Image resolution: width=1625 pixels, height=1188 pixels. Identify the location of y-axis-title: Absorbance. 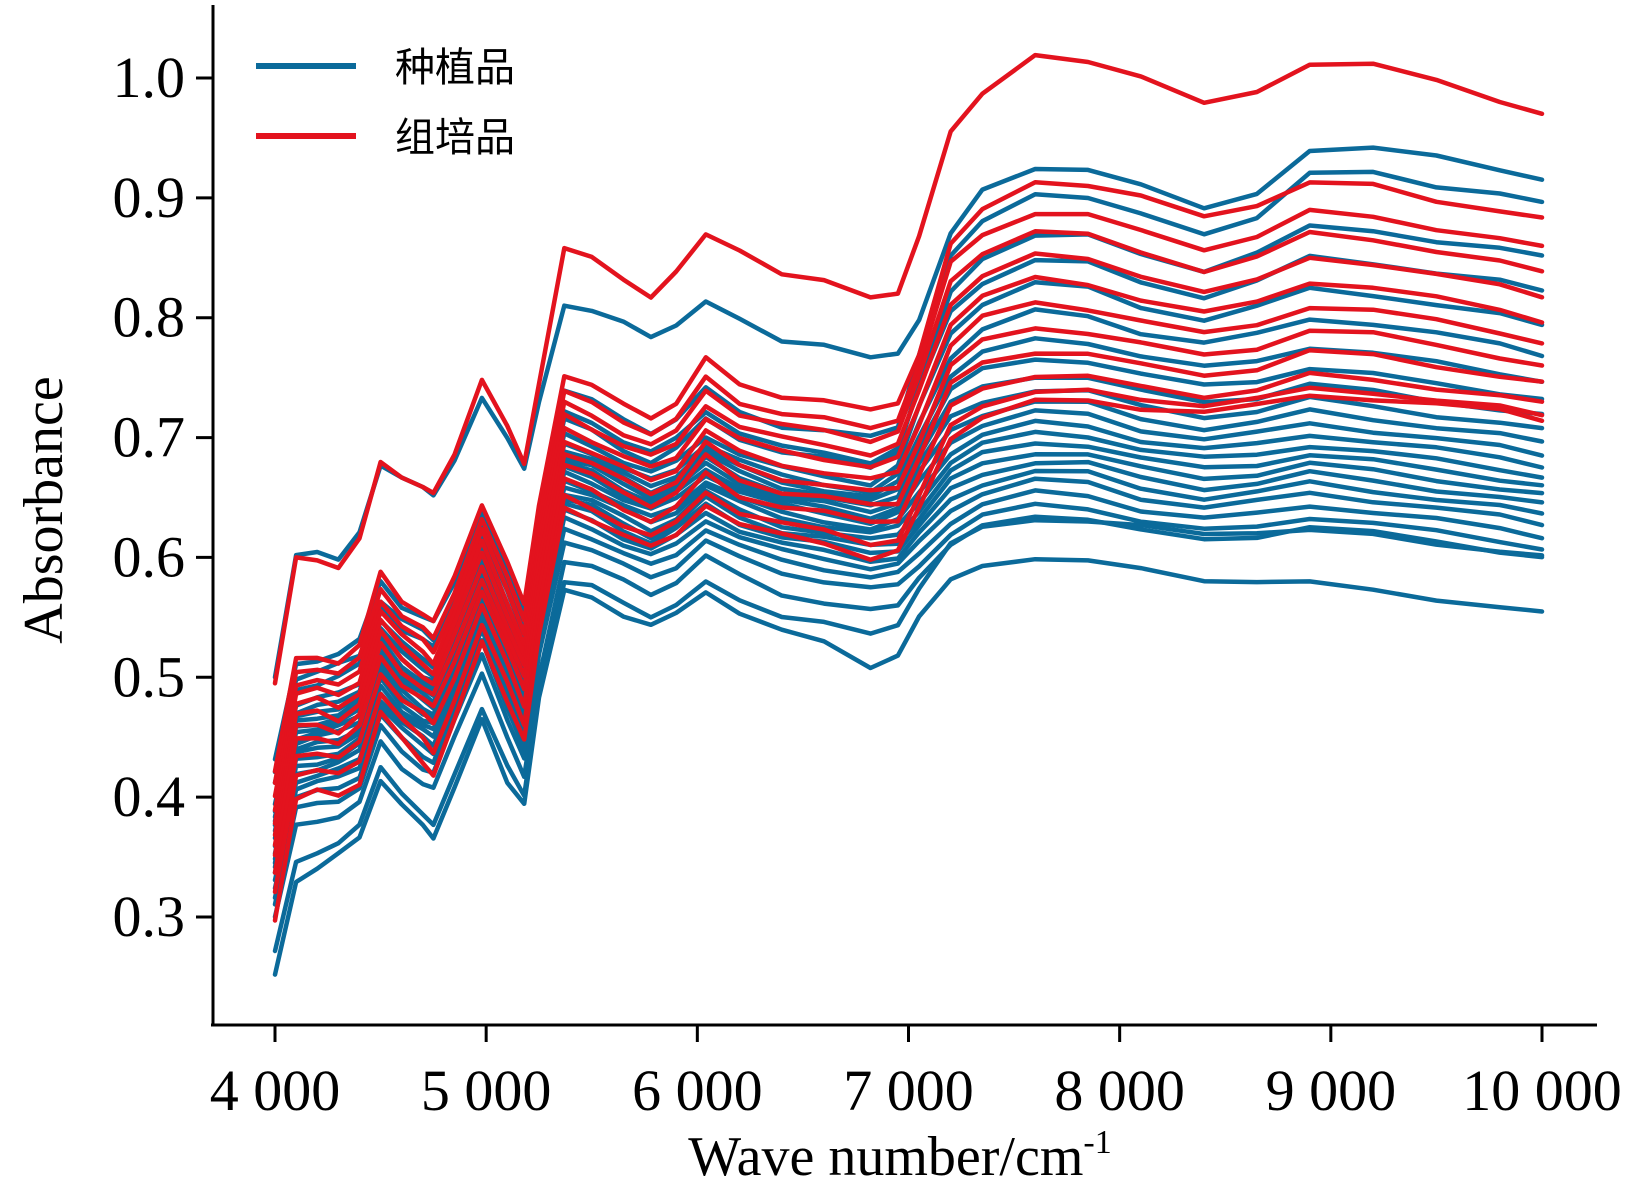
(44, 509).